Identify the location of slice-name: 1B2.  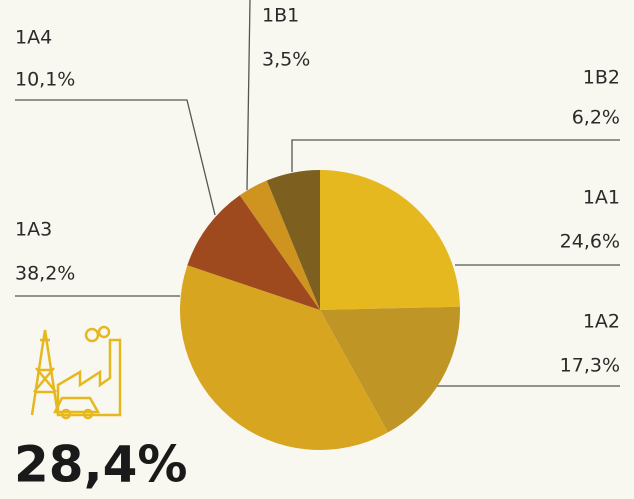
(601, 78).